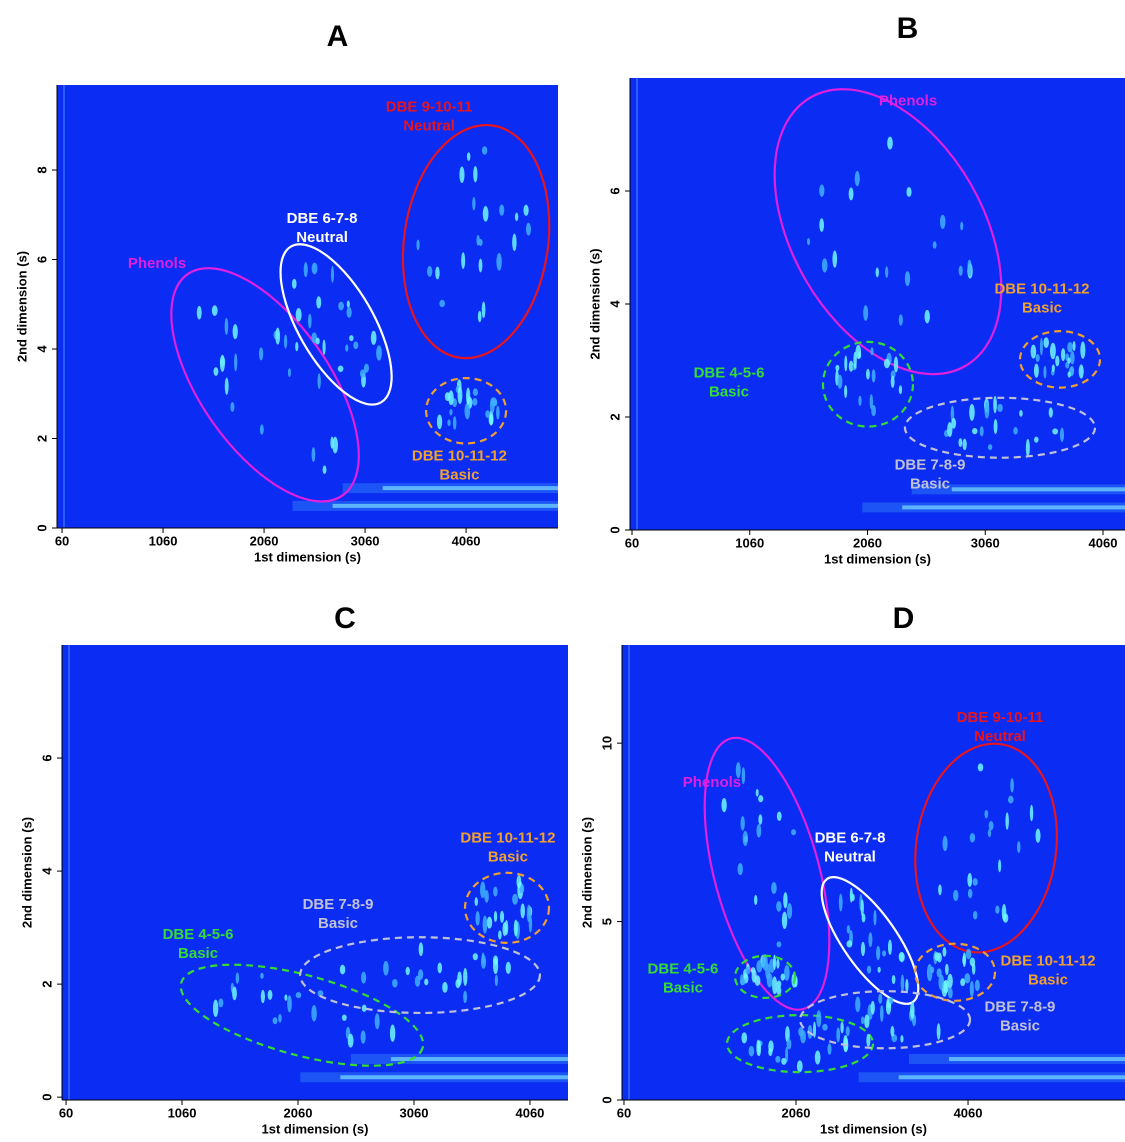 Image resolution: width=1125 pixels, height=1142 pixels. Describe the element at coordinates (904, 618) in the screenshot. I see `panel-title: D` at that location.